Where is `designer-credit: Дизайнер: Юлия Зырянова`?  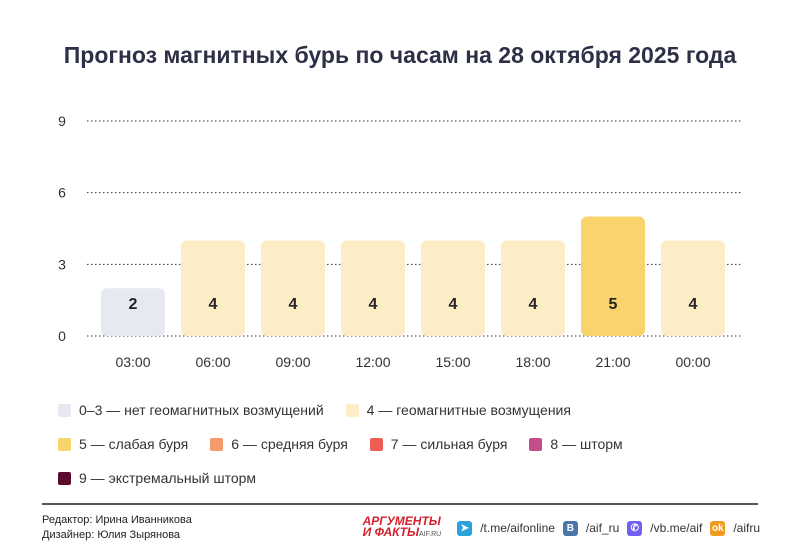 designer-credit: Дизайнер: Юлия Зырянова is located at coordinates (111, 535).